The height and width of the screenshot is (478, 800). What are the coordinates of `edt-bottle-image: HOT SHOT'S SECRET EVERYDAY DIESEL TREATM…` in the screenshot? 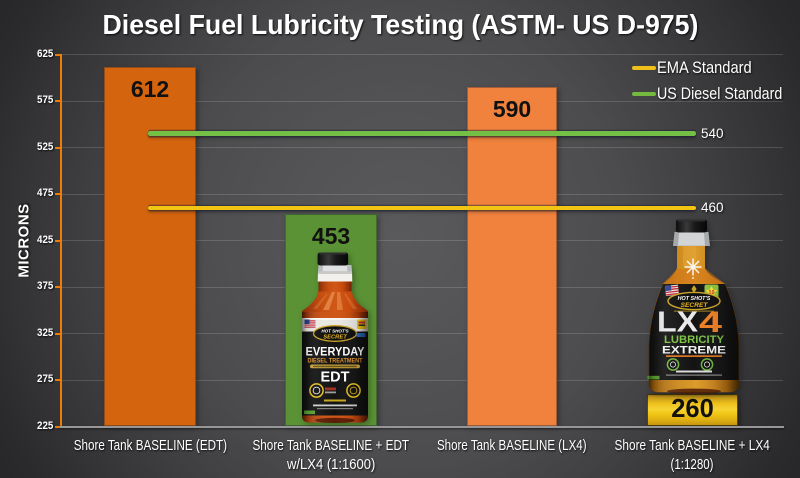 It's located at (335, 337).